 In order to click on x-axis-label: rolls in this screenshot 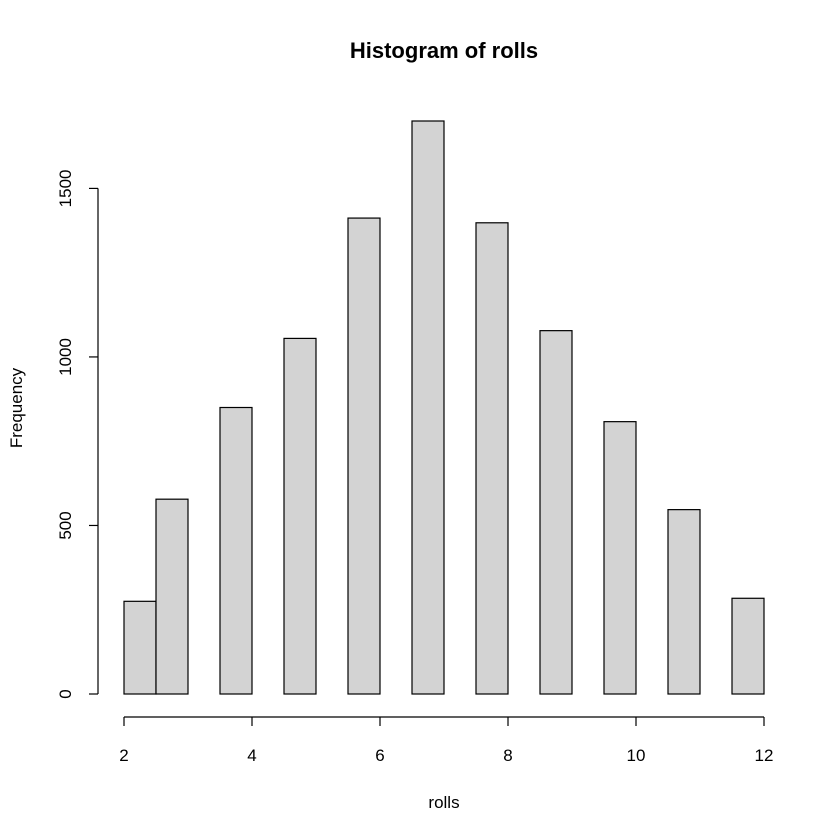, I will do `click(443, 802)`.